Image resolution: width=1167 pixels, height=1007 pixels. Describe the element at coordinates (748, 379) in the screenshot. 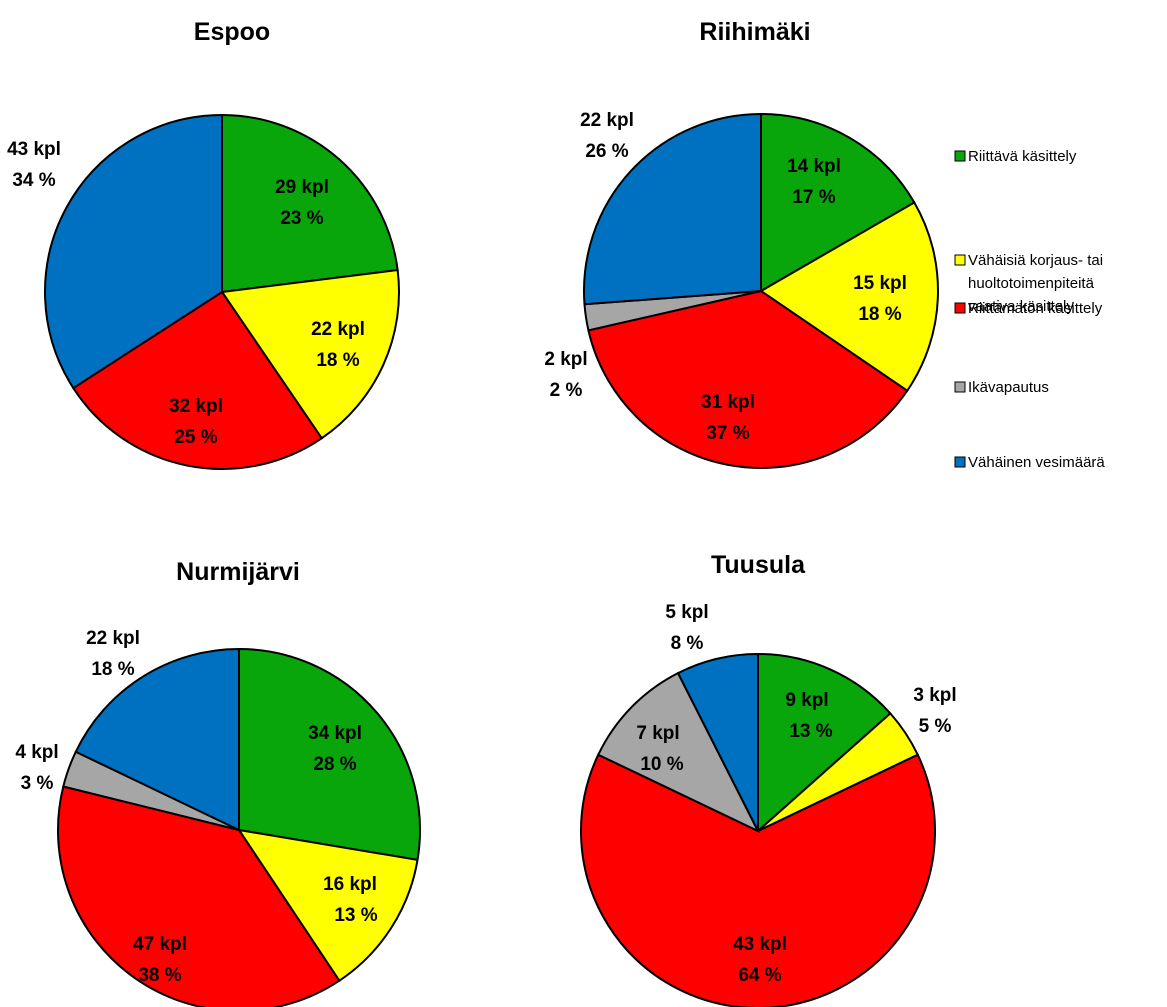

I see `pie-slice-riihimaki-riittamaton` at that location.